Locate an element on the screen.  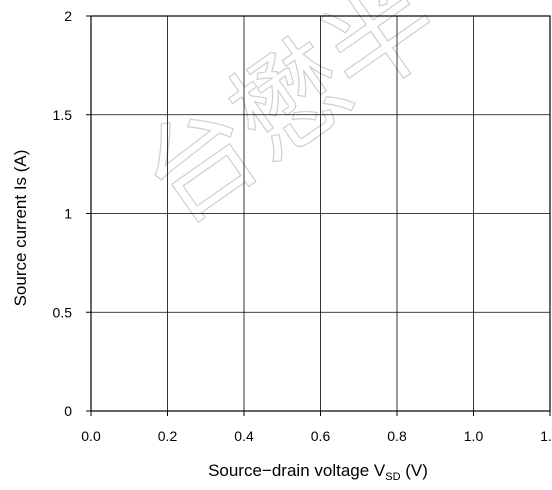
x-tick-label-5: 1.0 is located at coordinates (474, 436).